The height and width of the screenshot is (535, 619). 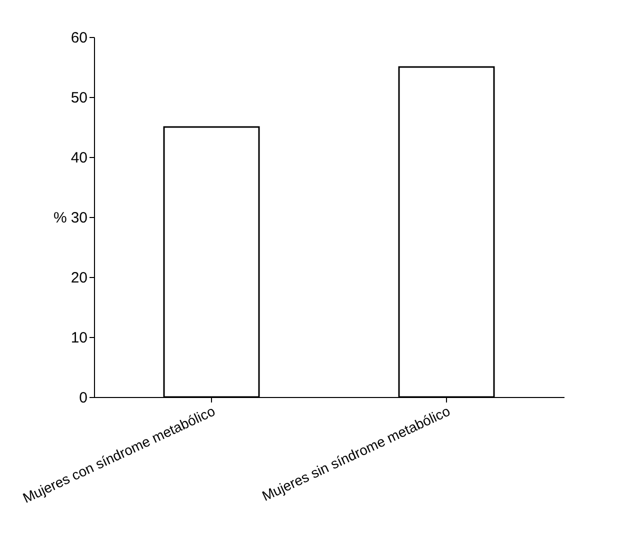 I want to click on y-axis-title: %, so click(x=60, y=218).